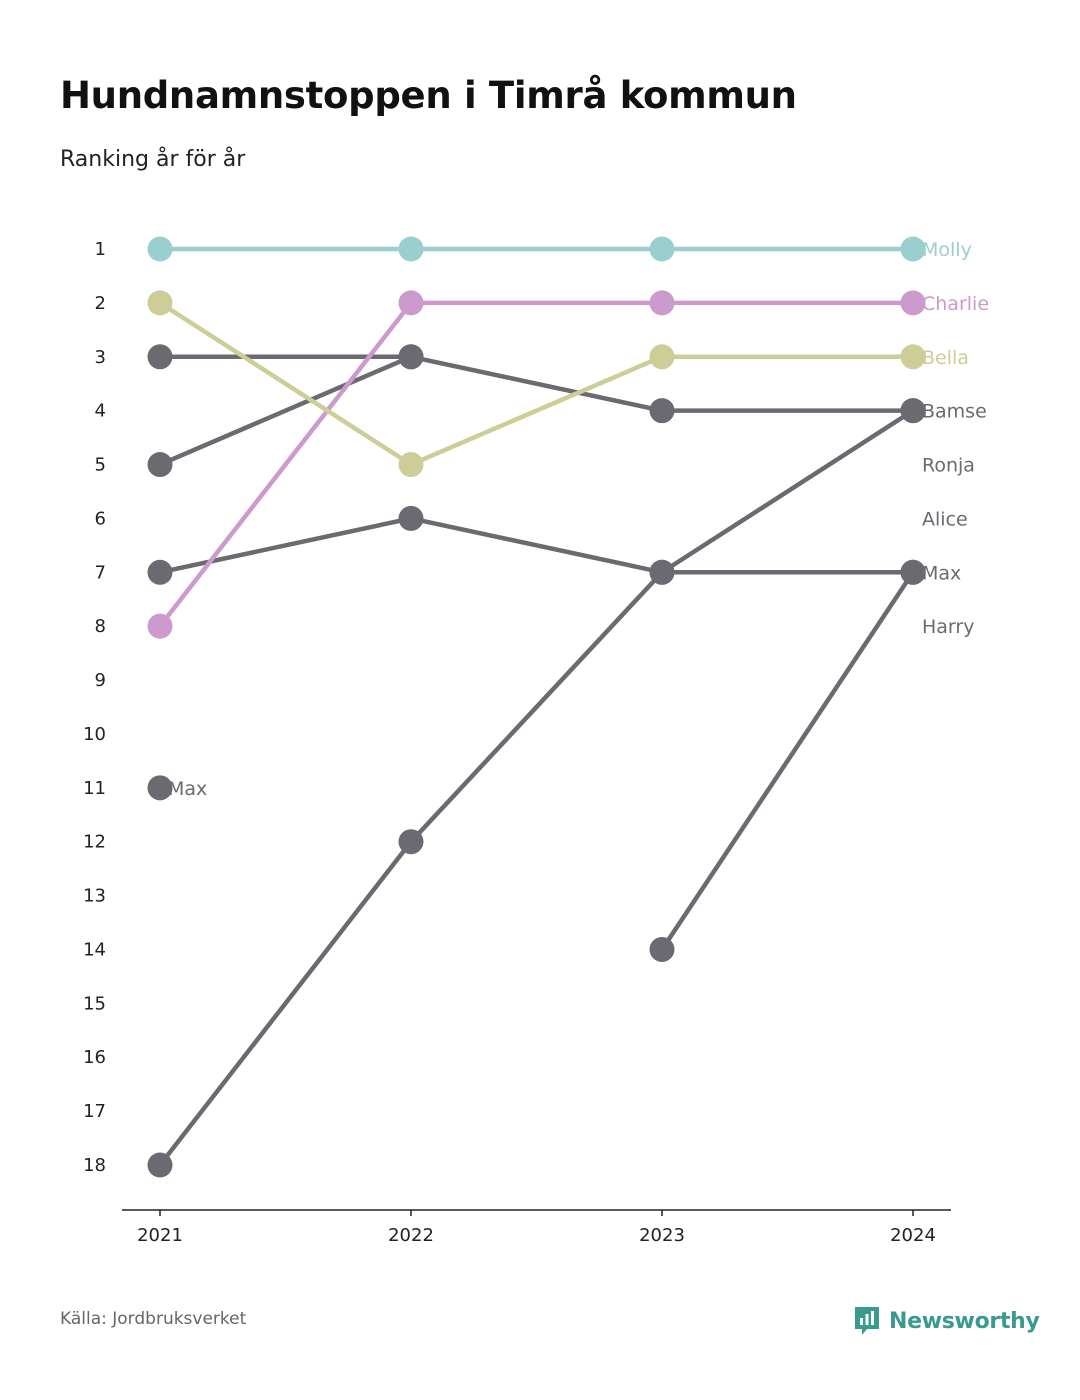 The width and height of the screenshot is (1080, 1400). Describe the element at coordinates (94, 1111) in the screenshot. I see `y-tick-label: 17` at that location.